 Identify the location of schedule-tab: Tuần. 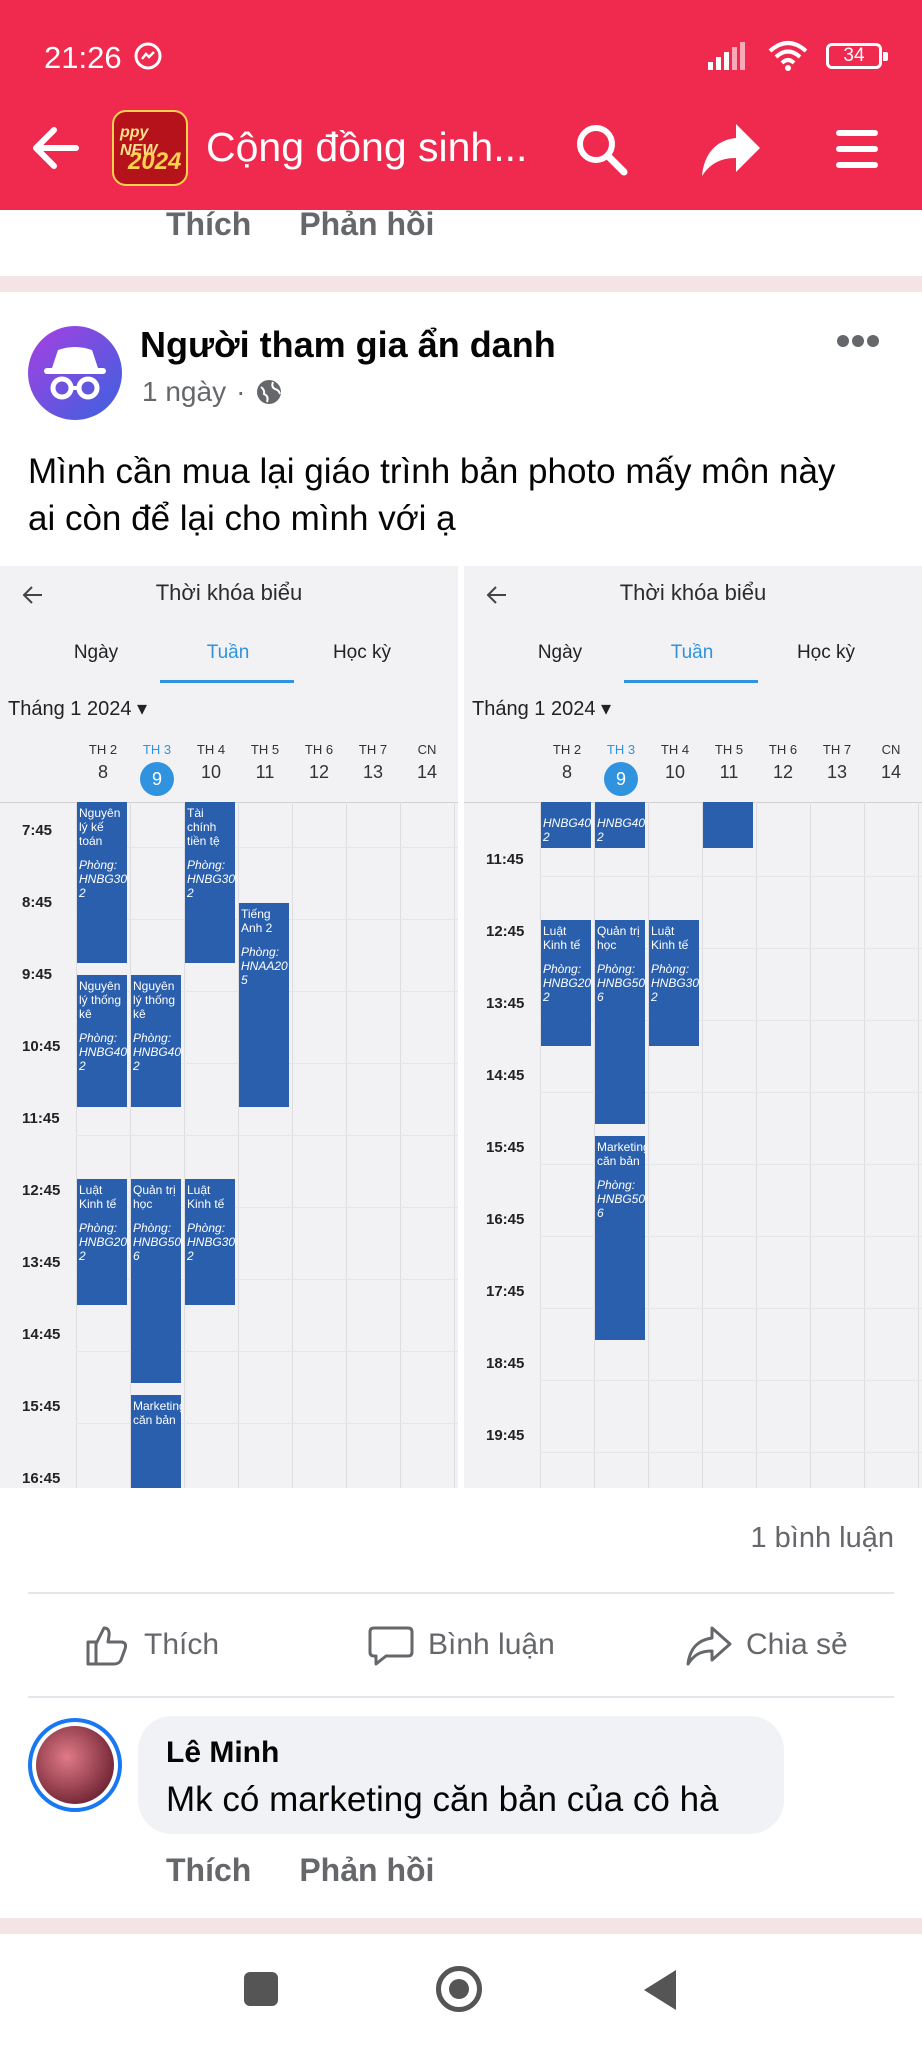
(228, 652).